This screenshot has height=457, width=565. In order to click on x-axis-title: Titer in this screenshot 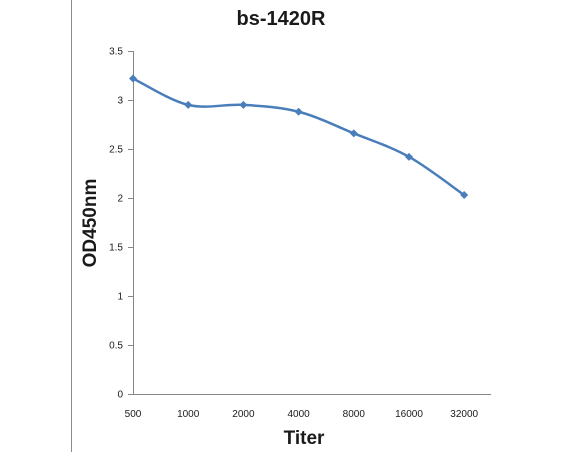, I will do `click(304, 438)`.